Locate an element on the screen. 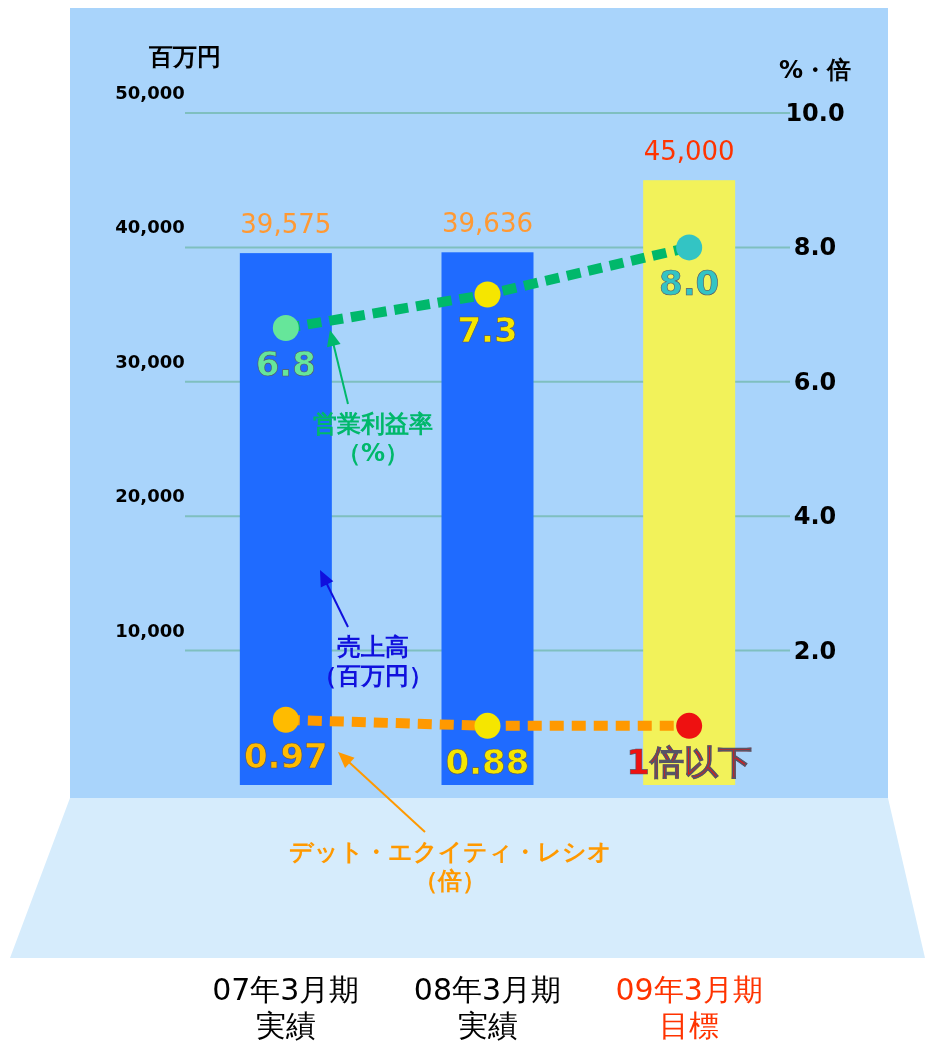 The width and height of the screenshot is (930, 1056). x-tick-label: 07年3月期実績 is located at coordinates (286, 1007).